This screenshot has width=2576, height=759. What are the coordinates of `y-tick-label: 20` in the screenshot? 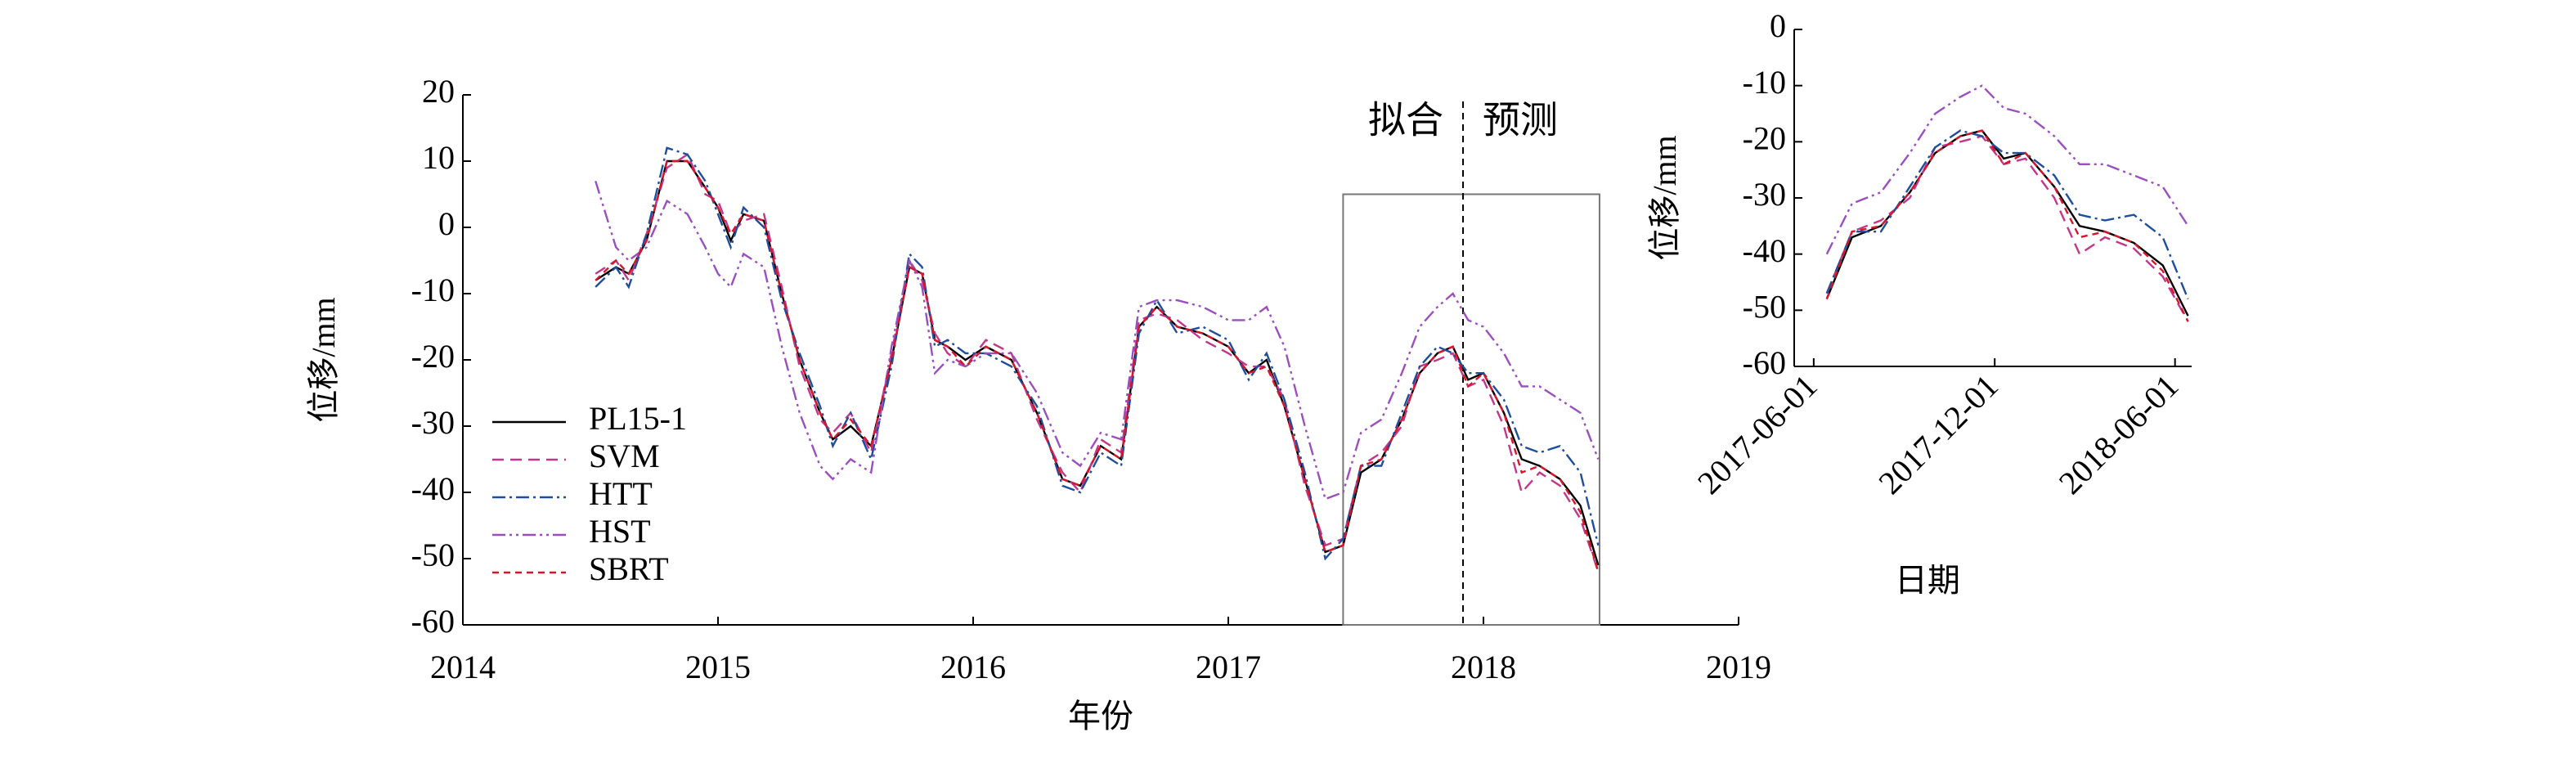 It's located at (438, 91).